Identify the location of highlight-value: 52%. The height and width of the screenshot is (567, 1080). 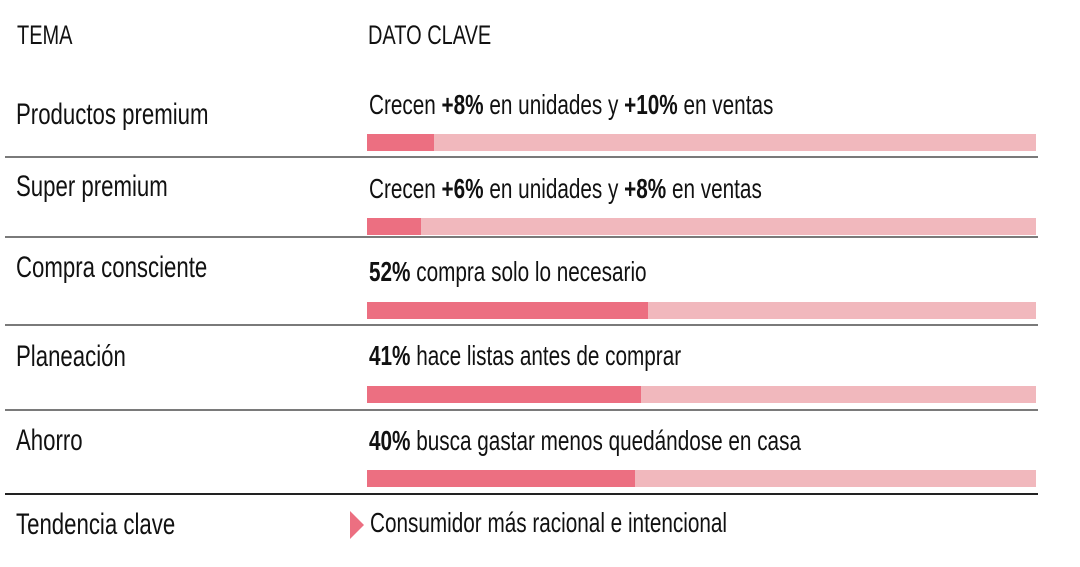
(390, 271).